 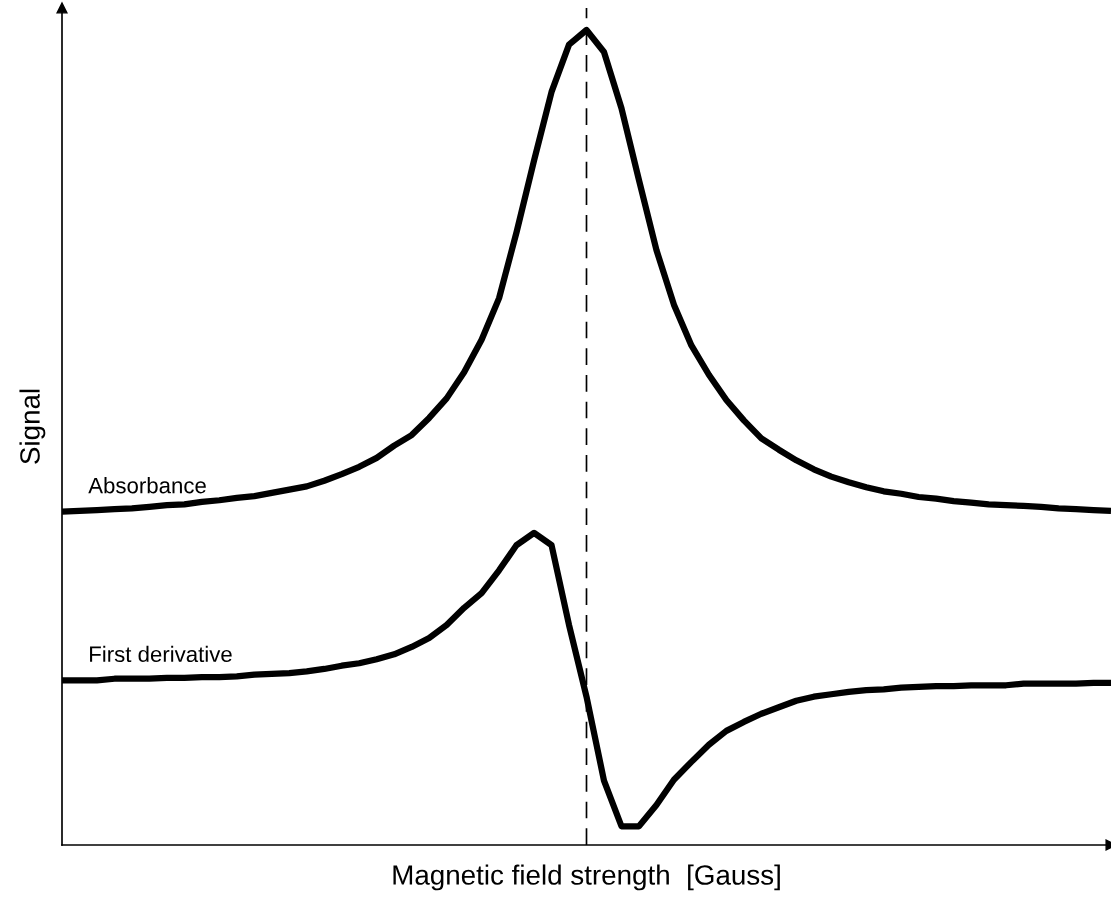 What do you see at coordinates (32, 426) in the screenshot?
I see `y-axis-title: Signal` at bounding box center [32, 426].